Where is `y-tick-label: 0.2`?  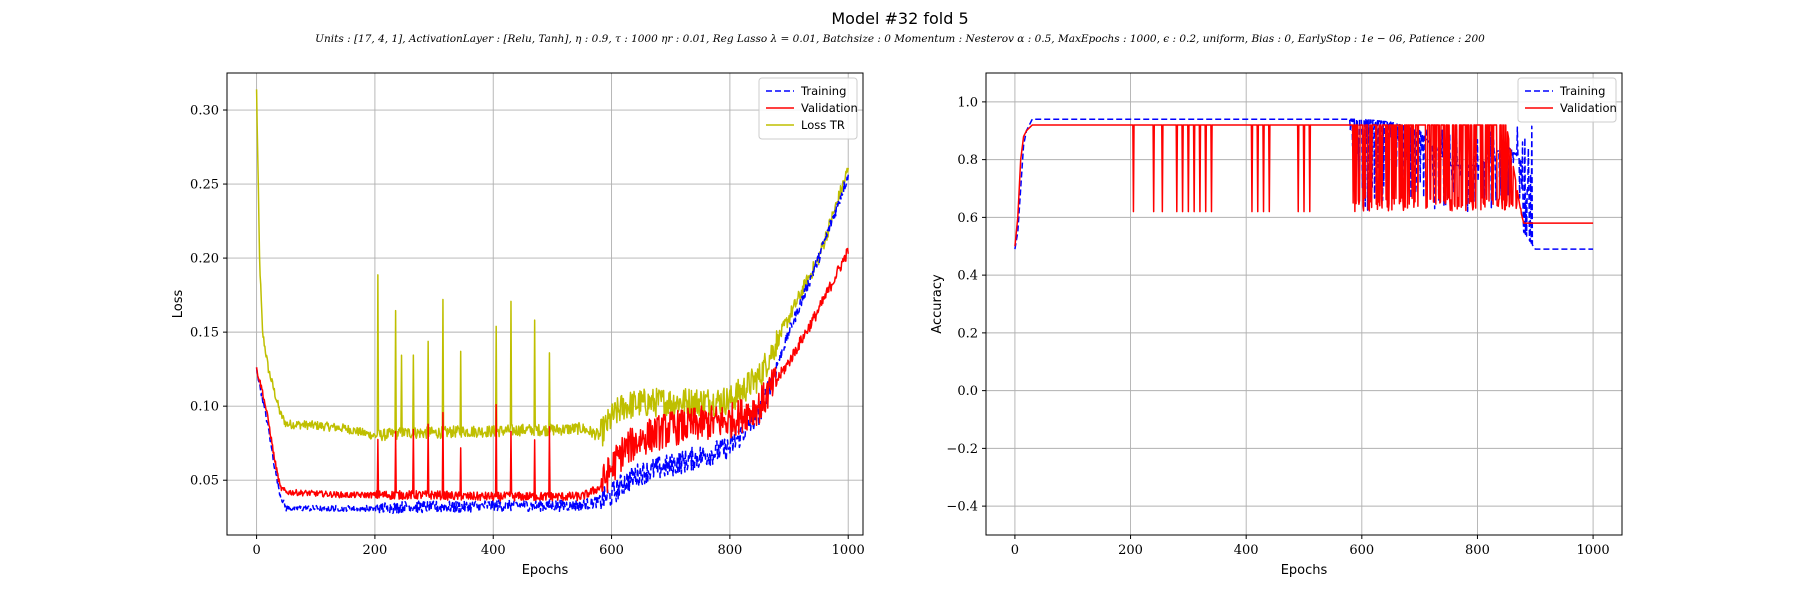
y-tick-label: 0.2 is located at coordinates (967, 333).